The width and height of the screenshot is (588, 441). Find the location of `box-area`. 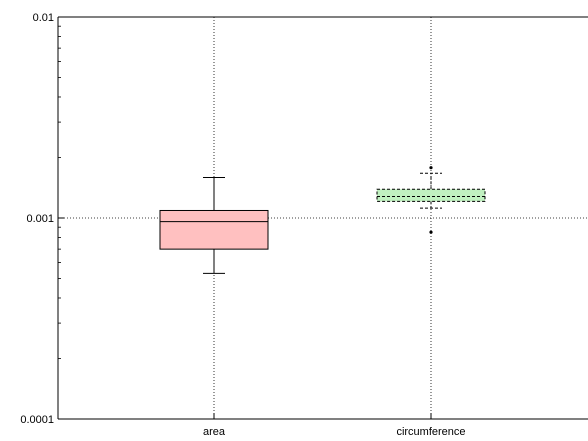

box-area is located at coordinates (214, 225).